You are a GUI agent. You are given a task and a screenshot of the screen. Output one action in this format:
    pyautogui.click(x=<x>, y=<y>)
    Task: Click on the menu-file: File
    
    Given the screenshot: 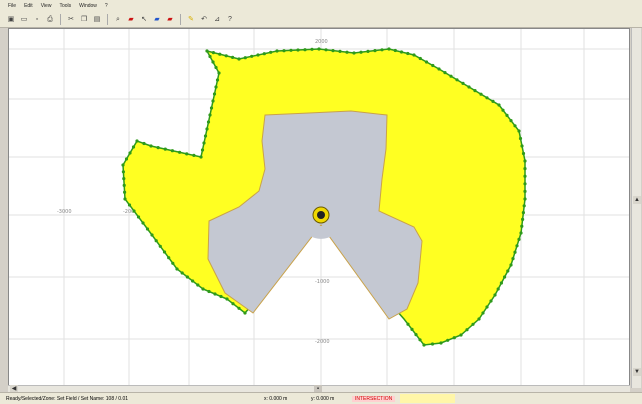 What is the action you would take?
    pyautogui.click(x=12, y=5)
    